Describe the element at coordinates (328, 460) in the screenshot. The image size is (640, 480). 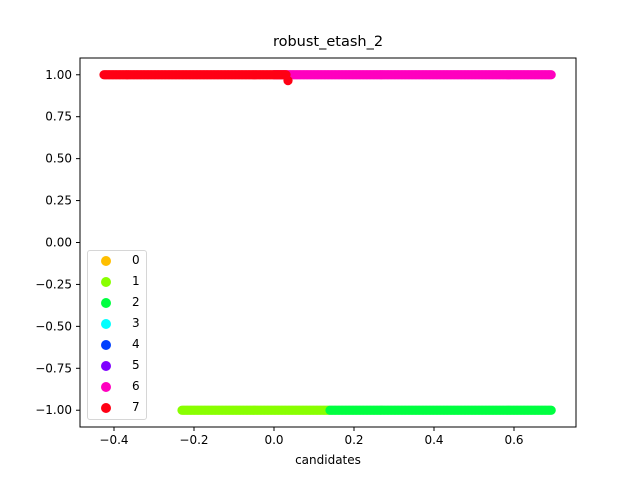
I see `x-axis-label: candidates` at that location.